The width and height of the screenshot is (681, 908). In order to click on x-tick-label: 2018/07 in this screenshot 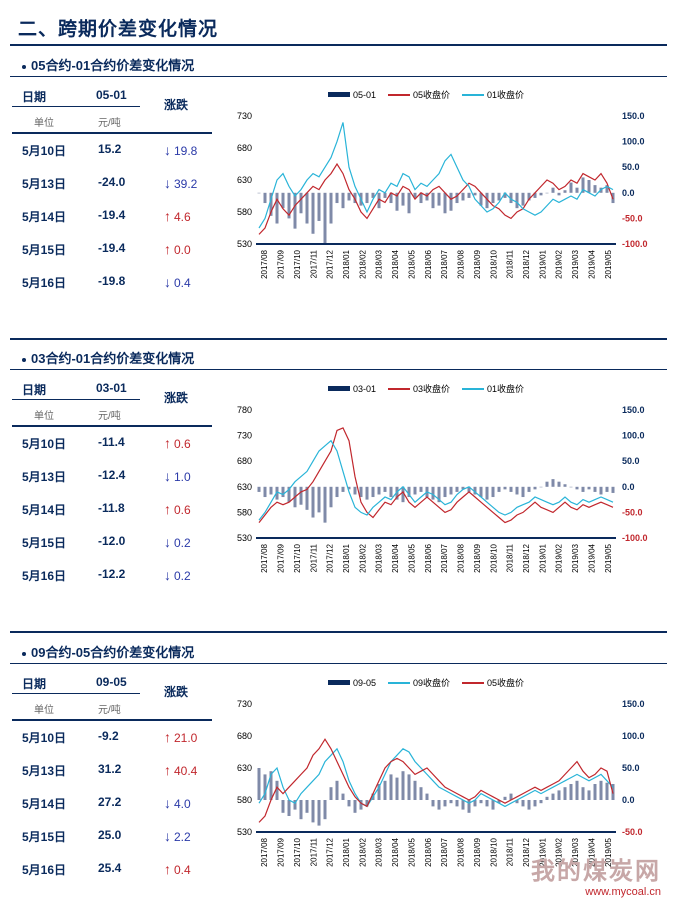, I will do `click(444, 557)`.